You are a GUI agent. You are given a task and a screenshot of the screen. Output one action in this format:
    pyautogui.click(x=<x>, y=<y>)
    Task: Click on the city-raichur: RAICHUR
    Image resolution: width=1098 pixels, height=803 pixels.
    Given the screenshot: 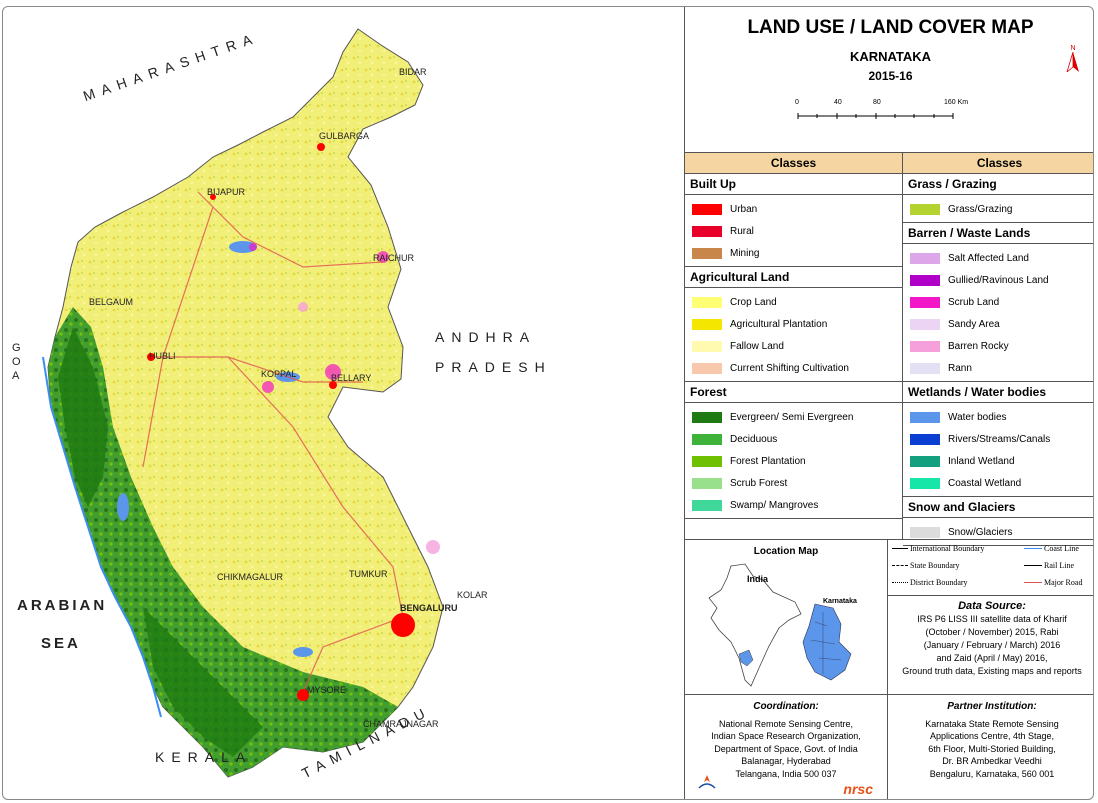 What is the action you would take?
    pyautogui.click(x=394, y=258)
    